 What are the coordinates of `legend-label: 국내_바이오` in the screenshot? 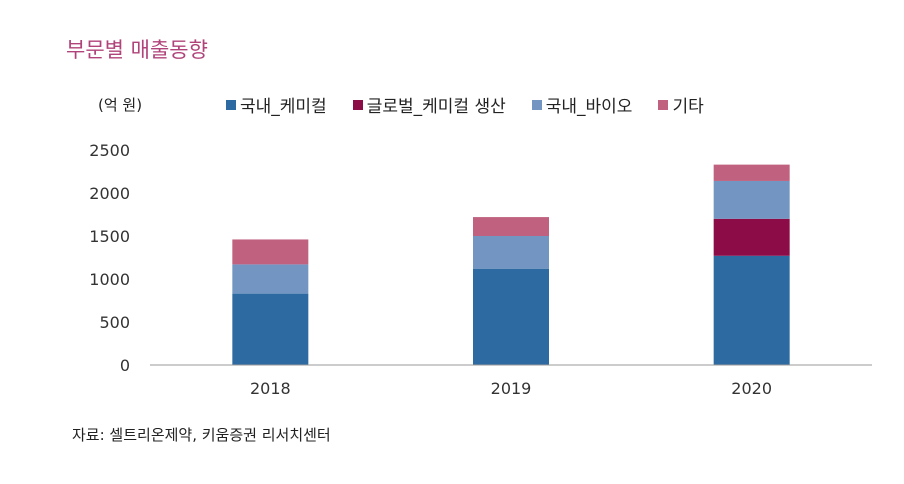 It's located at (589, 107).